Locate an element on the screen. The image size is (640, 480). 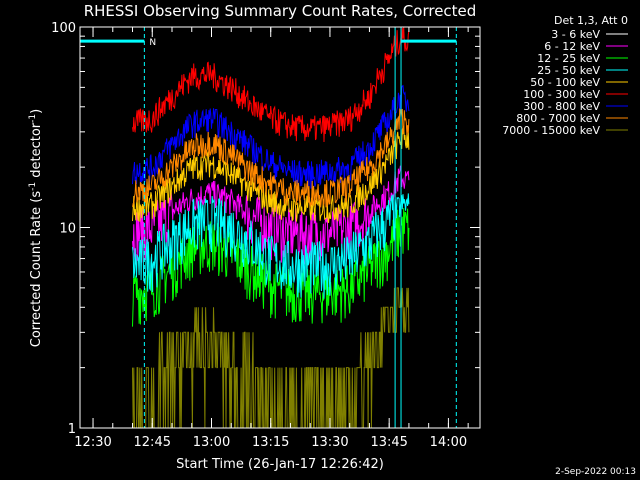
x-axis-label: Start Time (26-Jan-17 12:26:42) is located at coordinates (280, 464).